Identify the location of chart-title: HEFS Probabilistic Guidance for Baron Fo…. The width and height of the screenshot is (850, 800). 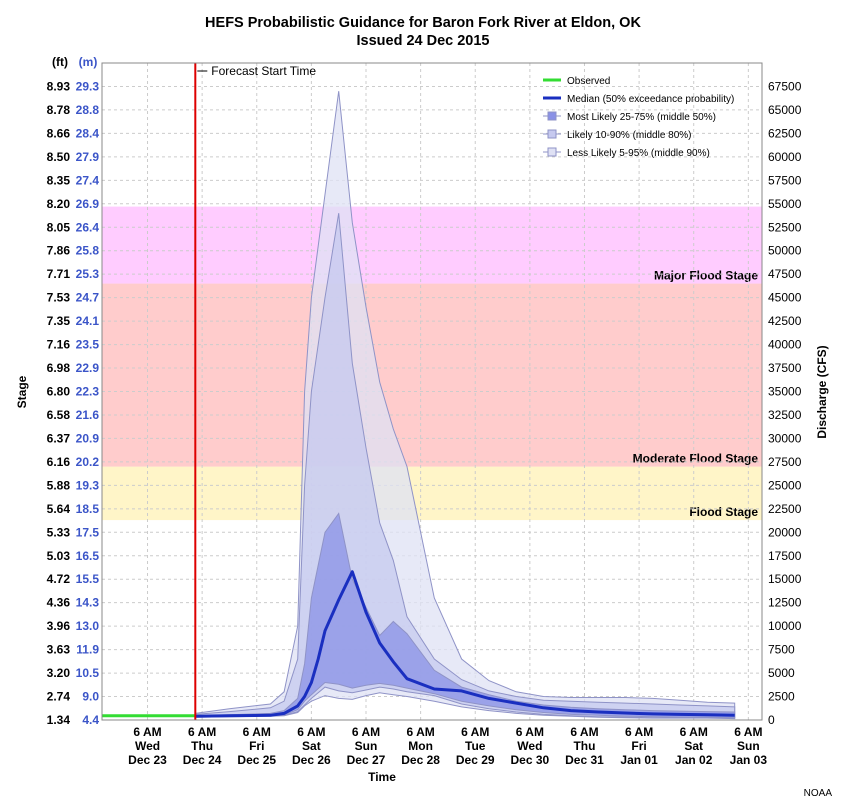
(423, 23).